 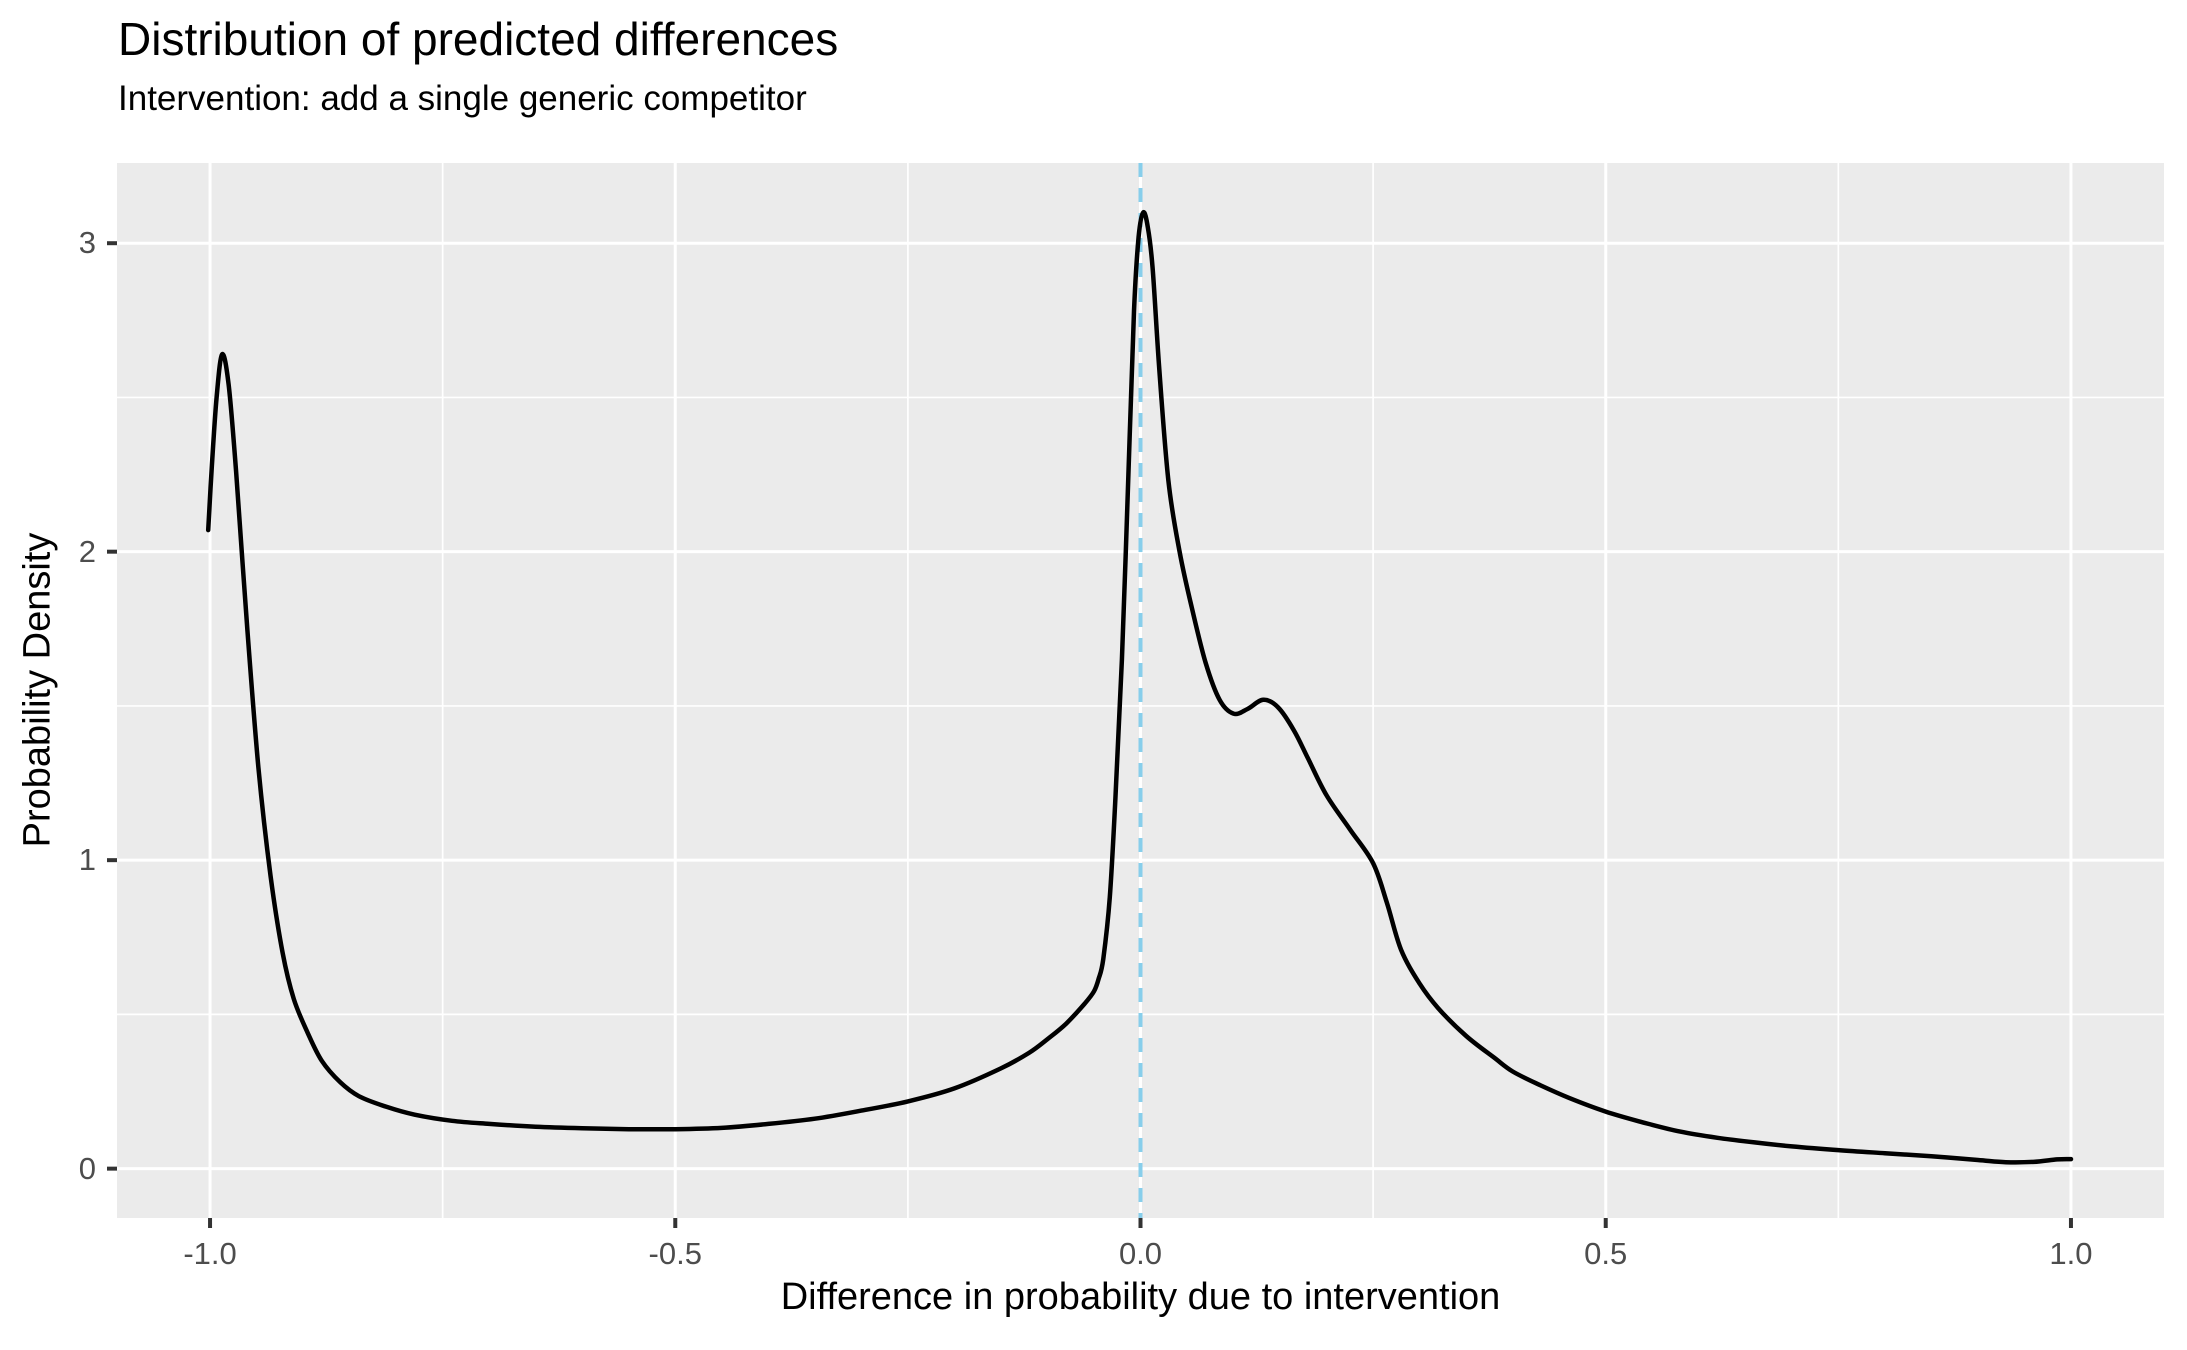 What do you see at coordinates (87, 243) in the screenshot?
I see `y-tick-label: 3` at bounding box center [87, 243].